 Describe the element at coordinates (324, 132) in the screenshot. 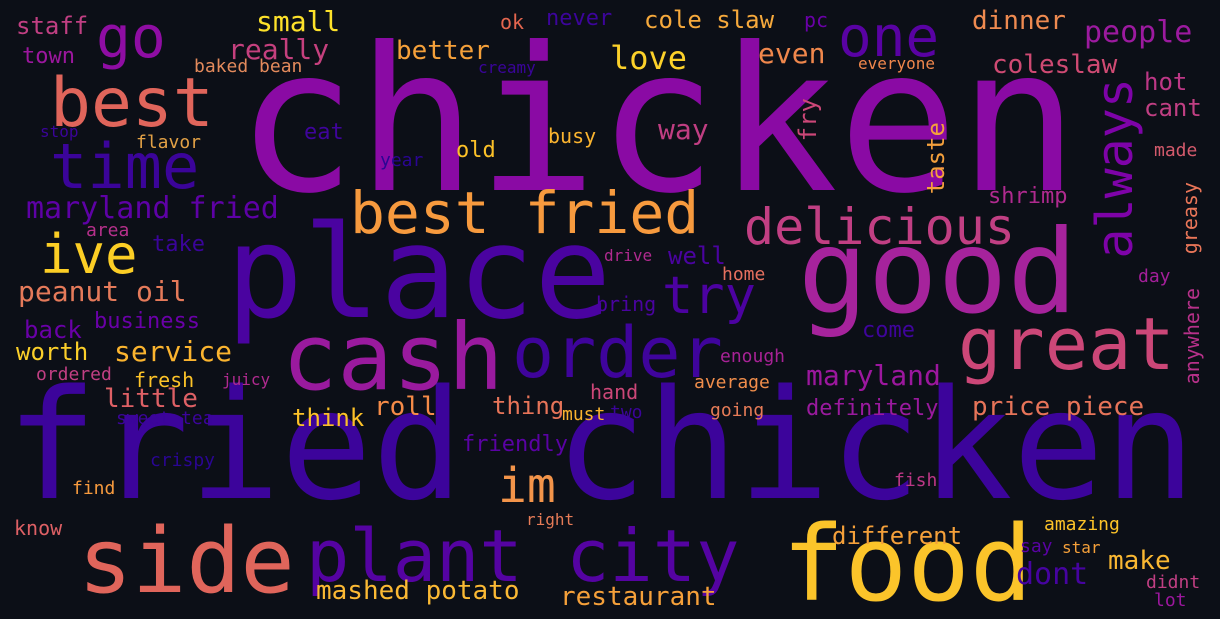

I see `word-eat: eat` at that location.